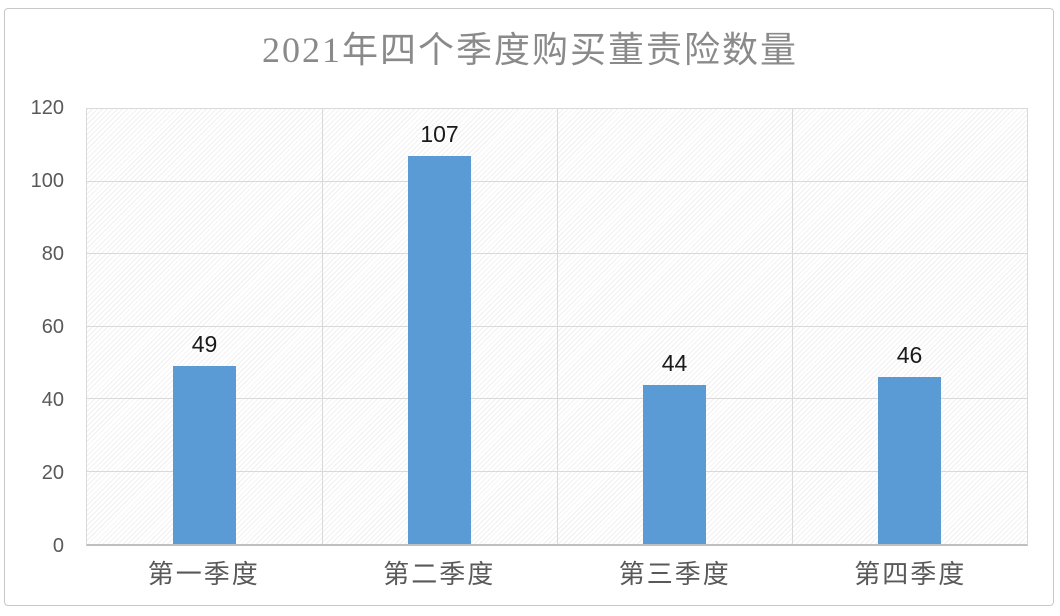  Describe the element at coordinates (32, 327) in the screenshot. I see `y-axis: 0 20 40 60 80 100 120` at that location.